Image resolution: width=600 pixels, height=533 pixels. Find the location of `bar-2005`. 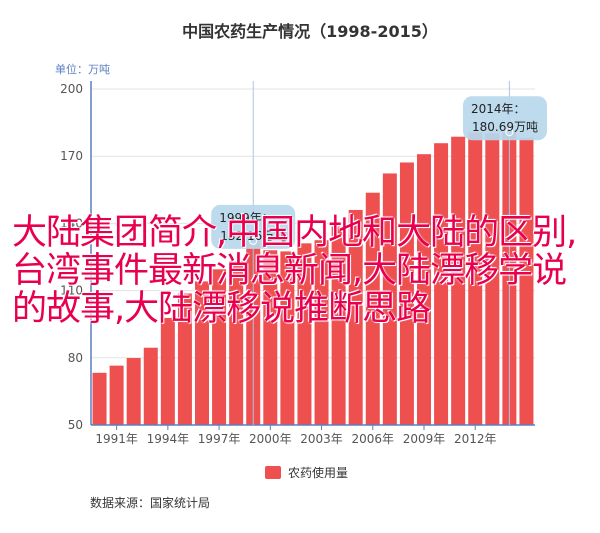

bar-2005 is located at coordinates (355, 317).